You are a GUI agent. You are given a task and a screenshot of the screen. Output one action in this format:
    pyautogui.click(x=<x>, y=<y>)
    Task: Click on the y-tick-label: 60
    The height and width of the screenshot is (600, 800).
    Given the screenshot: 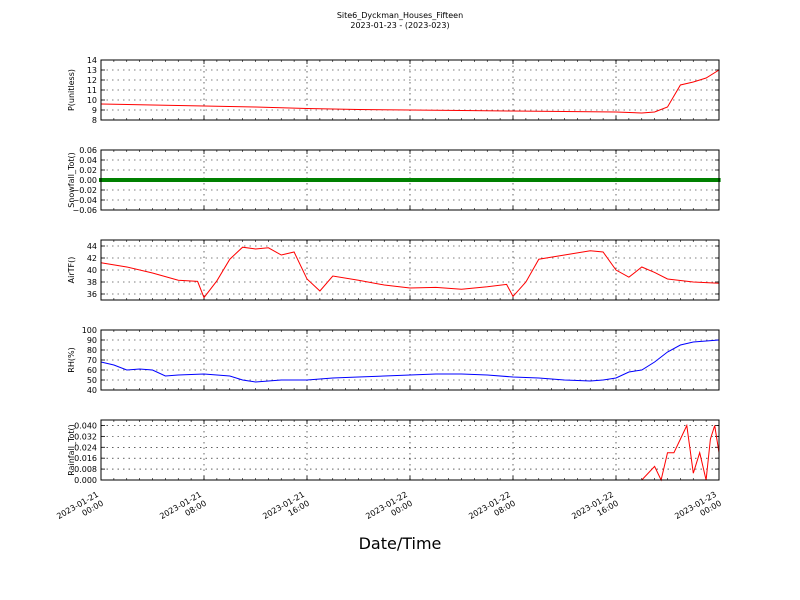 What is the action you would take?
    pyautogui.click(x=92, y=370)
    